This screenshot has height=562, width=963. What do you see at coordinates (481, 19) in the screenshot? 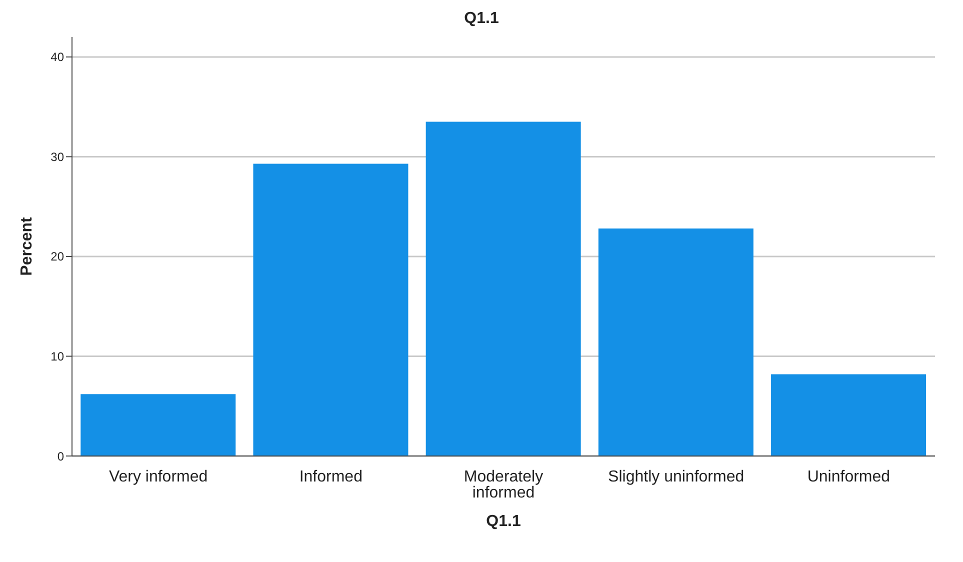
I see `chart-title: Q1.1` at bounding box center [481, 19].